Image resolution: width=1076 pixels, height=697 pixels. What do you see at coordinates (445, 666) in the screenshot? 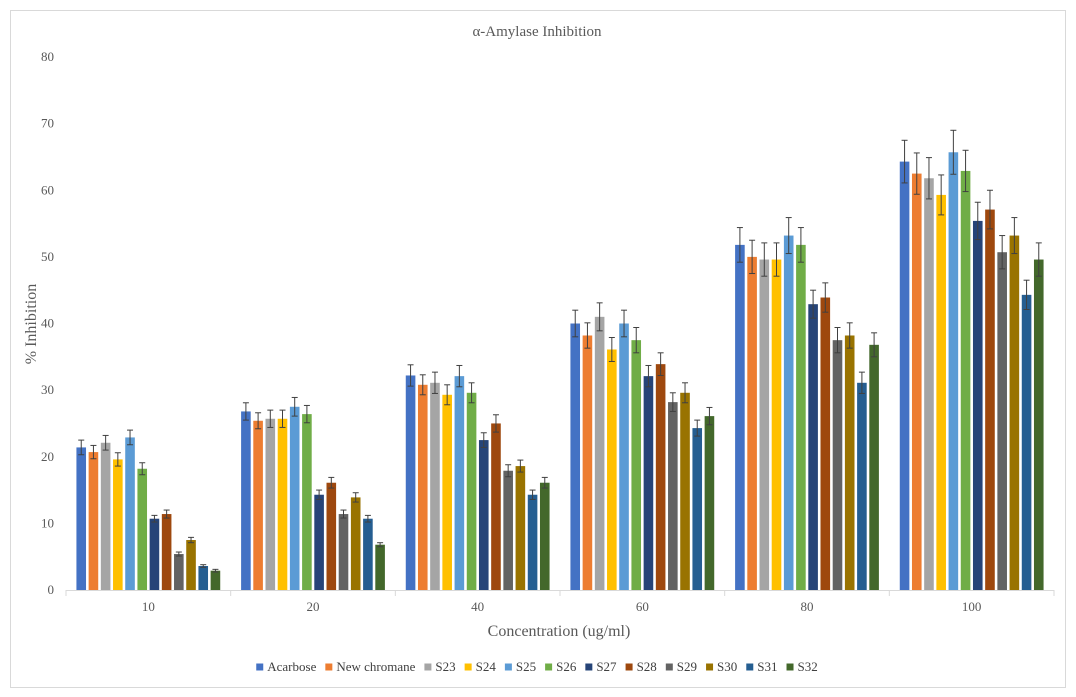
I see `legend-label: S23` at bounding box center [445, 666].